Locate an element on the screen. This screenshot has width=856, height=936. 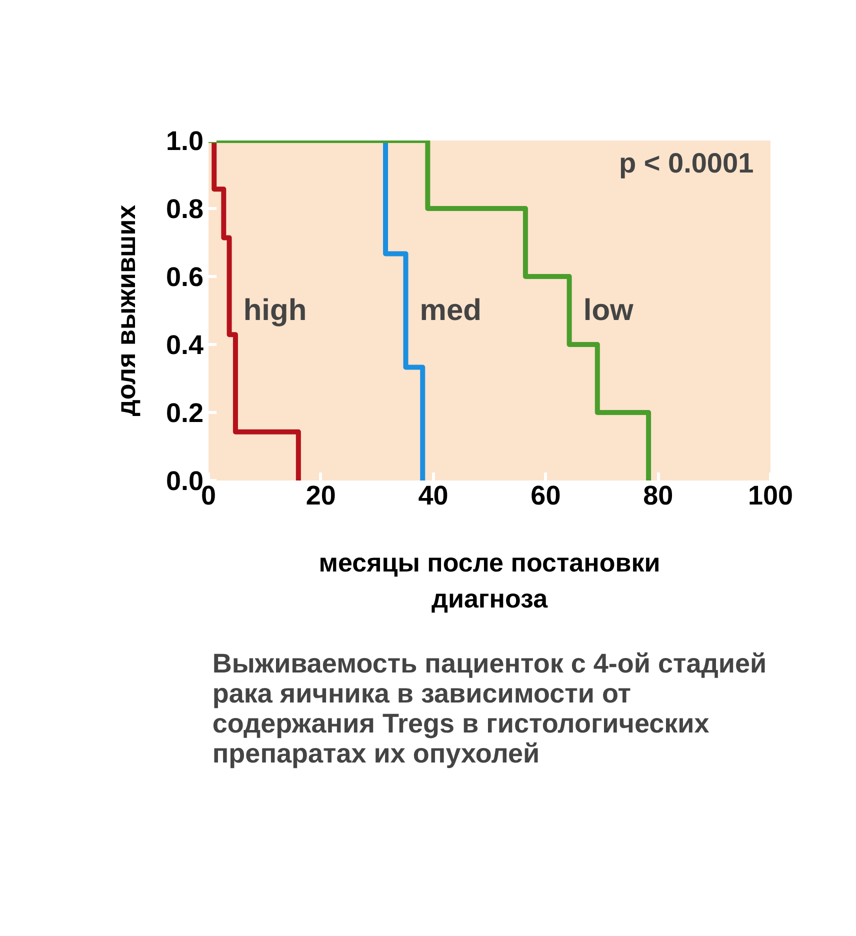
x-tick-label: 20 is located at coordinates (321, 495).